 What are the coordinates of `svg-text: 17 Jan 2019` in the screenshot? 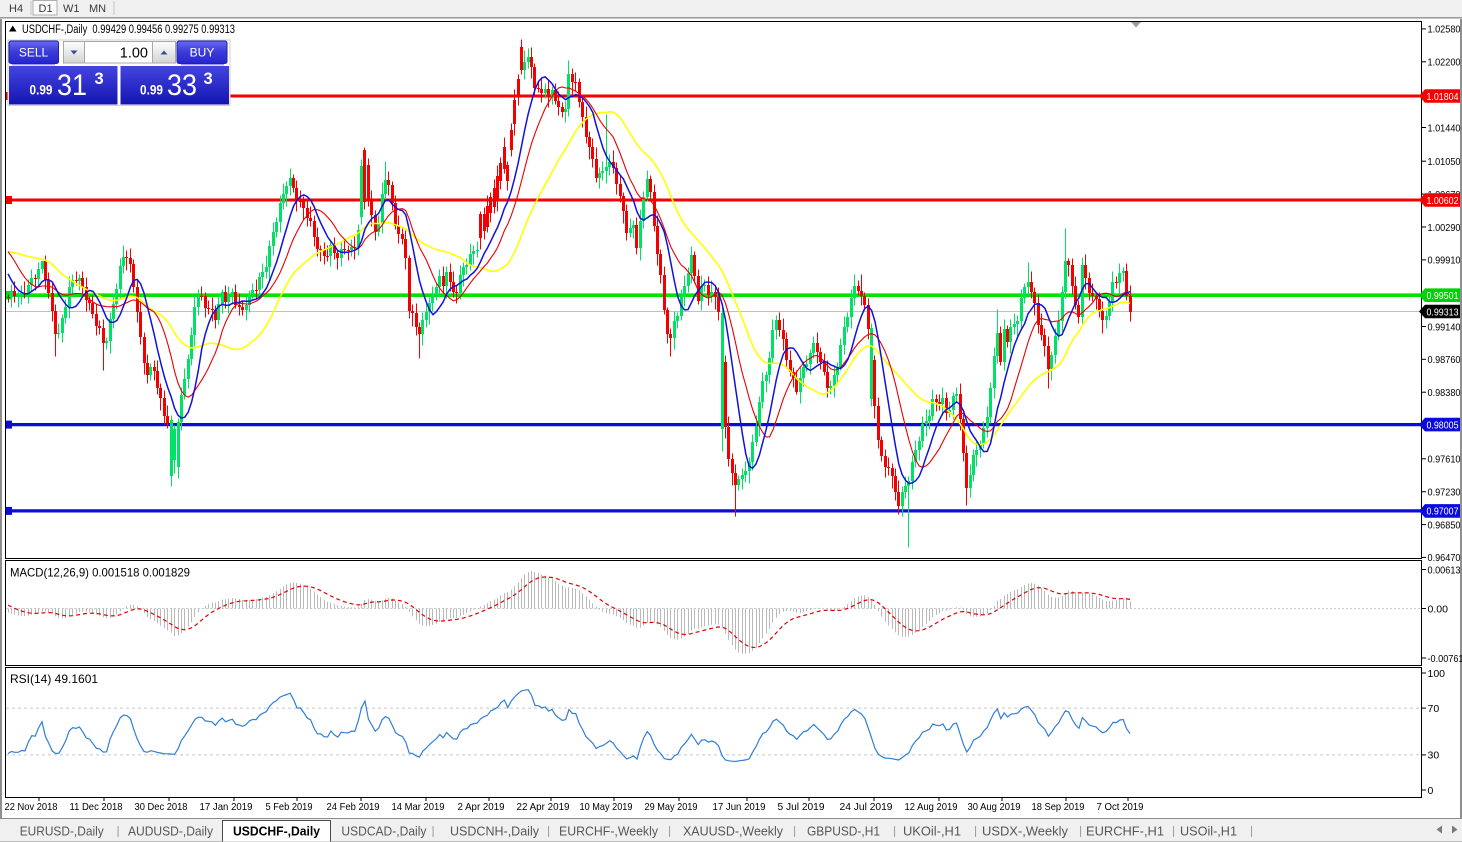 It's located at (226, 807).